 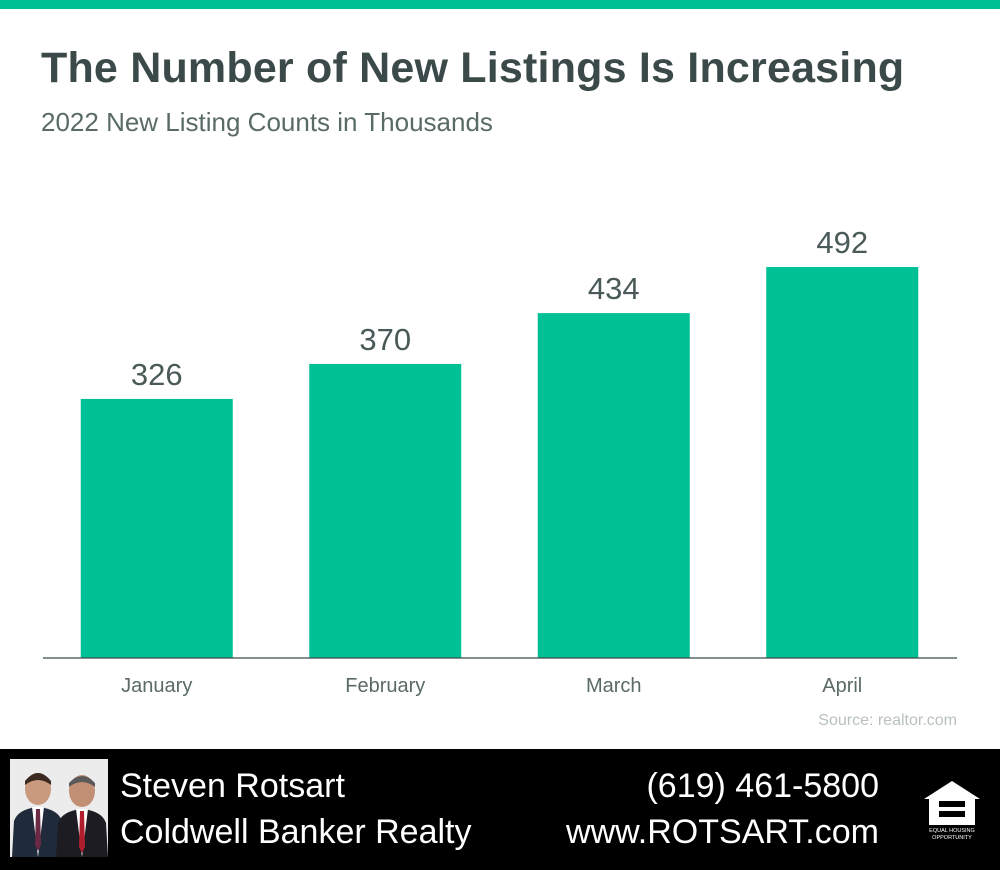 I want to click on data-label-march: 434, so click(x=614, y=288).